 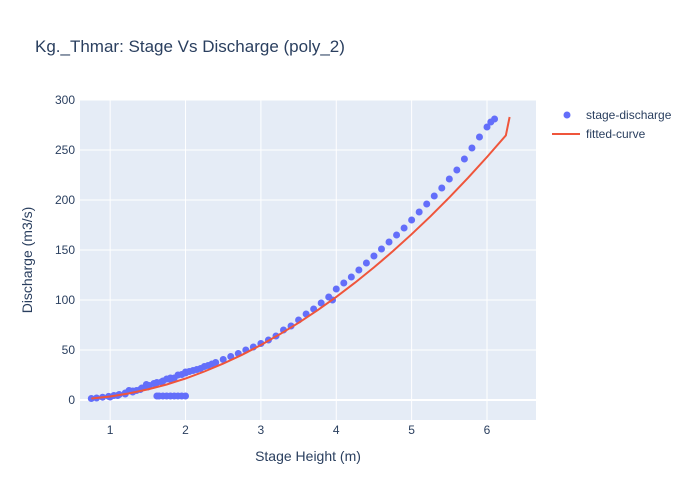 What do you see at coordinates (65, 150) in the screenshot?
I see `y-tick-label: 250` at bounding box center [65, 150].